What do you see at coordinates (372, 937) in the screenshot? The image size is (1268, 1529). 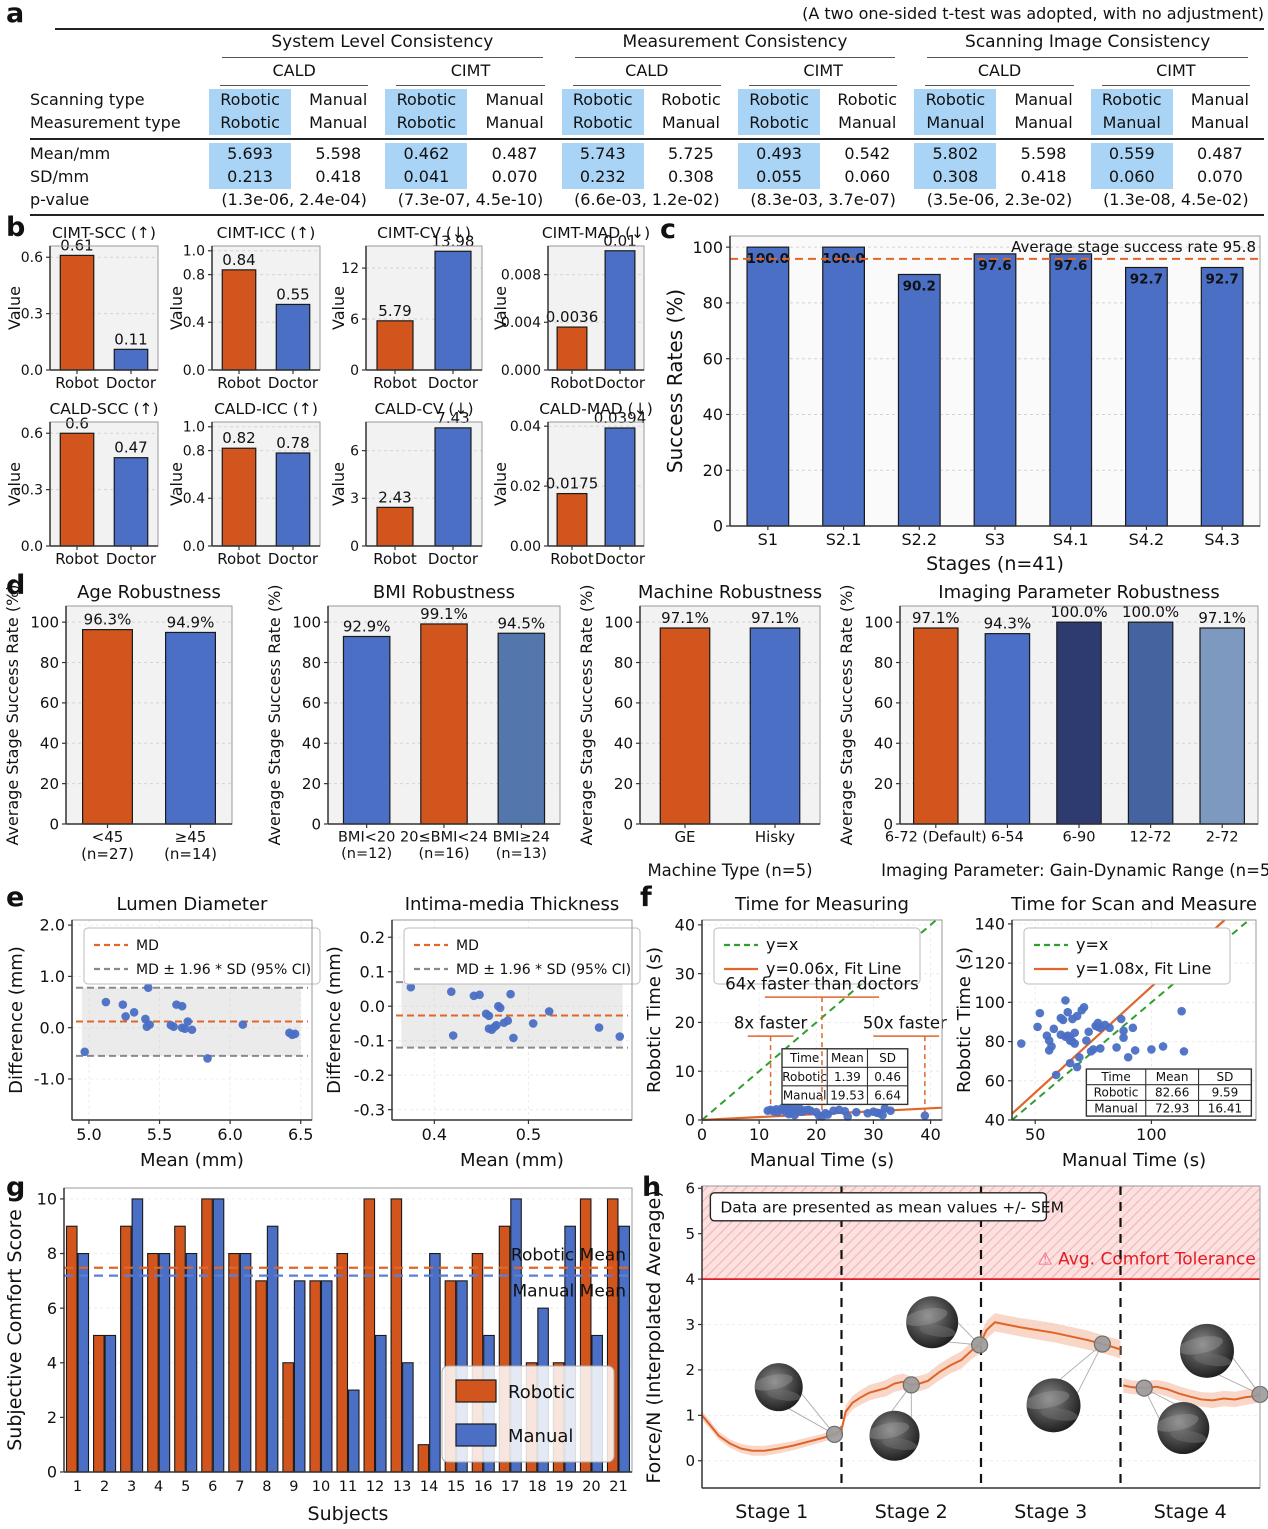 I see `svg-text: 0.2` at bounding box center [372, 937].